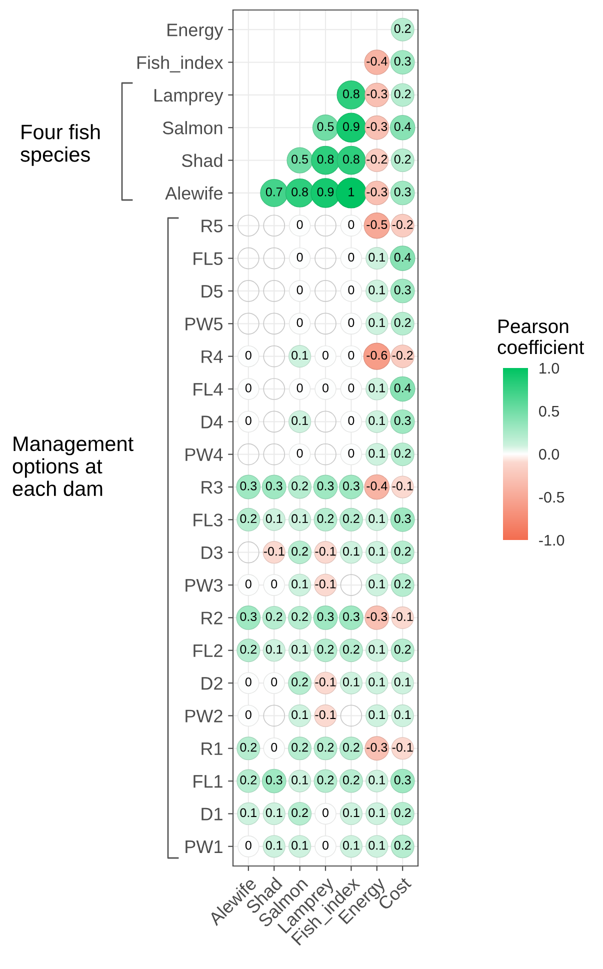  Describe the element at coordinates (212, 553) in the screenshot. I see `y-tick-label: D3` at that location.